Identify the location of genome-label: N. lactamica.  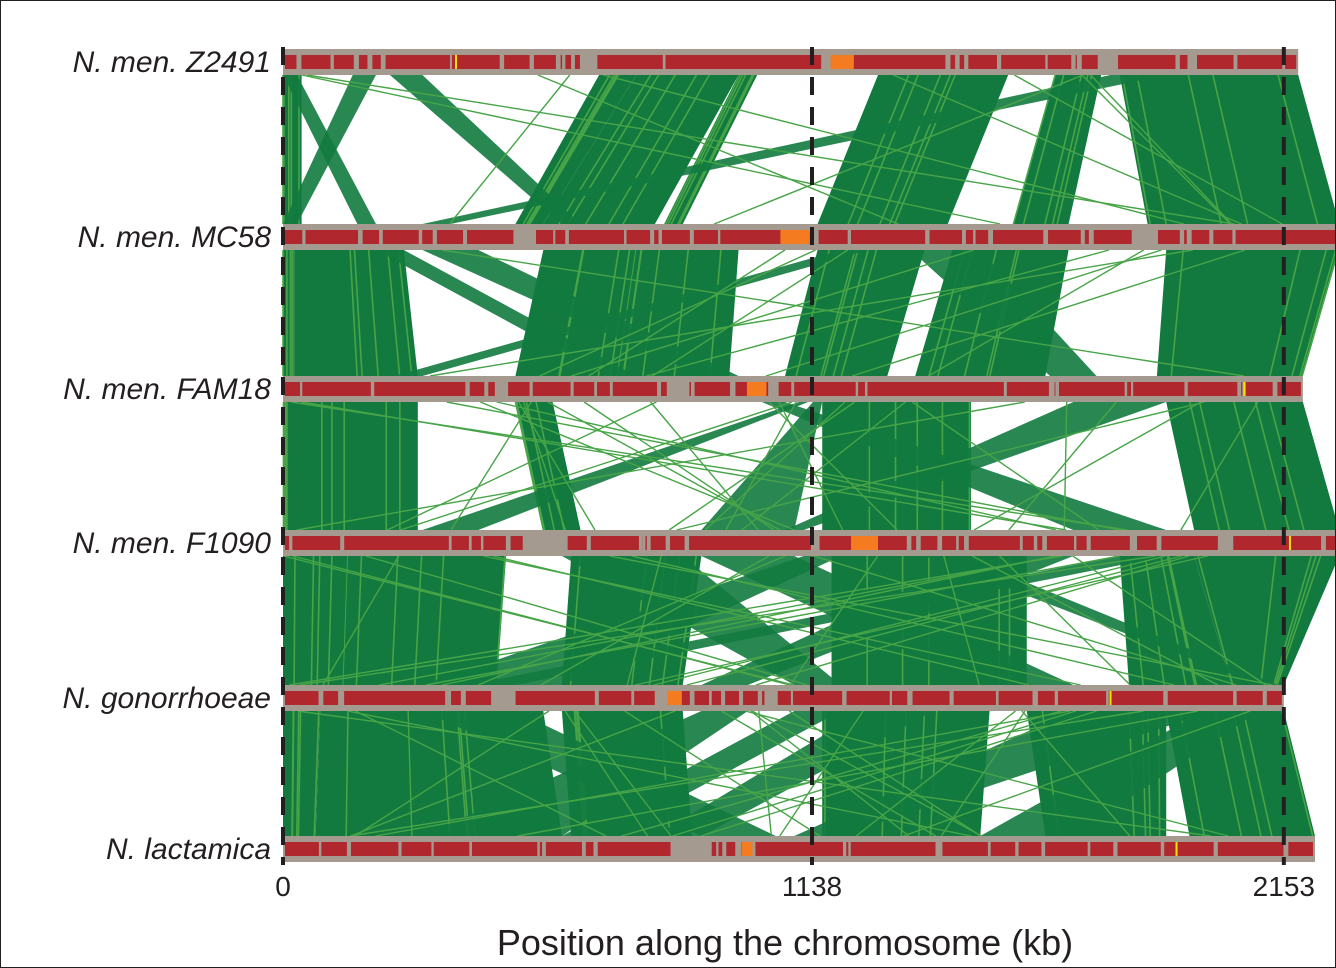
(188, 849).